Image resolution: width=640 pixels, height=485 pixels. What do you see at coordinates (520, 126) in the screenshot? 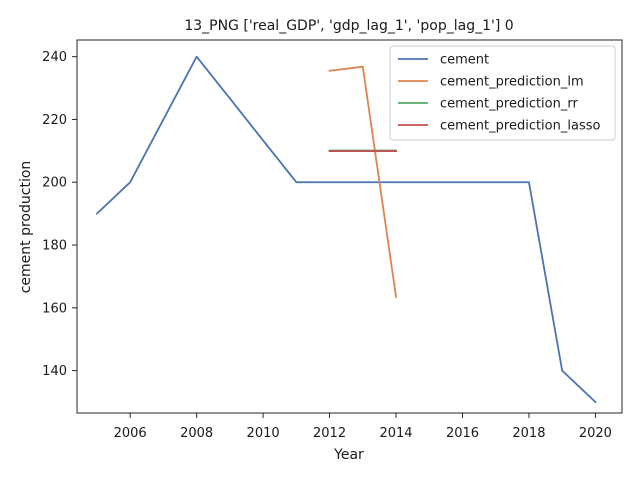
I see `legend-entry-label: cement_prediction_lasso` at bounding box center [520, 126].